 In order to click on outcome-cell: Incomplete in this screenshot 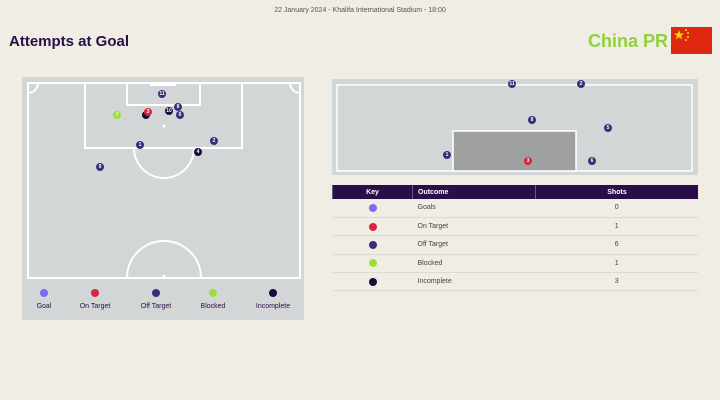, I will do `click(474, 282)`.